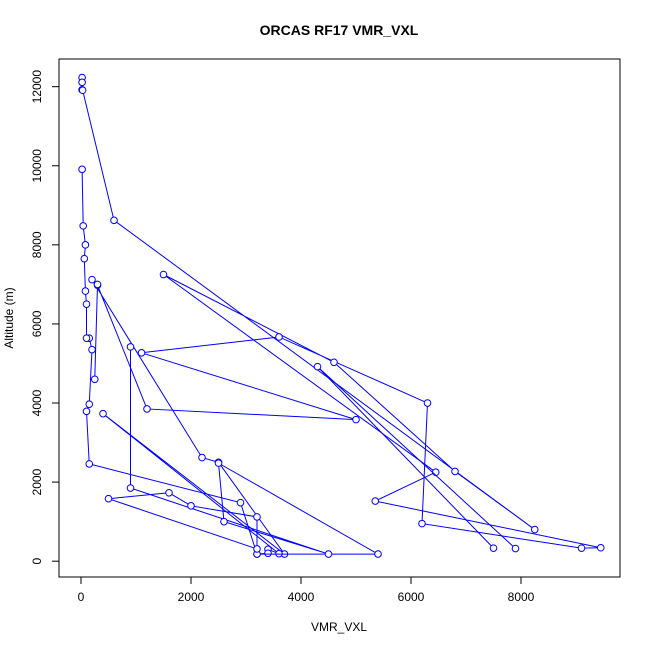 This screenshot has height=650, width=650. What do you see at coordinates (37, 323) in the screenshot?
I see `y-tick-label: 6000` at bounding box center [37, 323].